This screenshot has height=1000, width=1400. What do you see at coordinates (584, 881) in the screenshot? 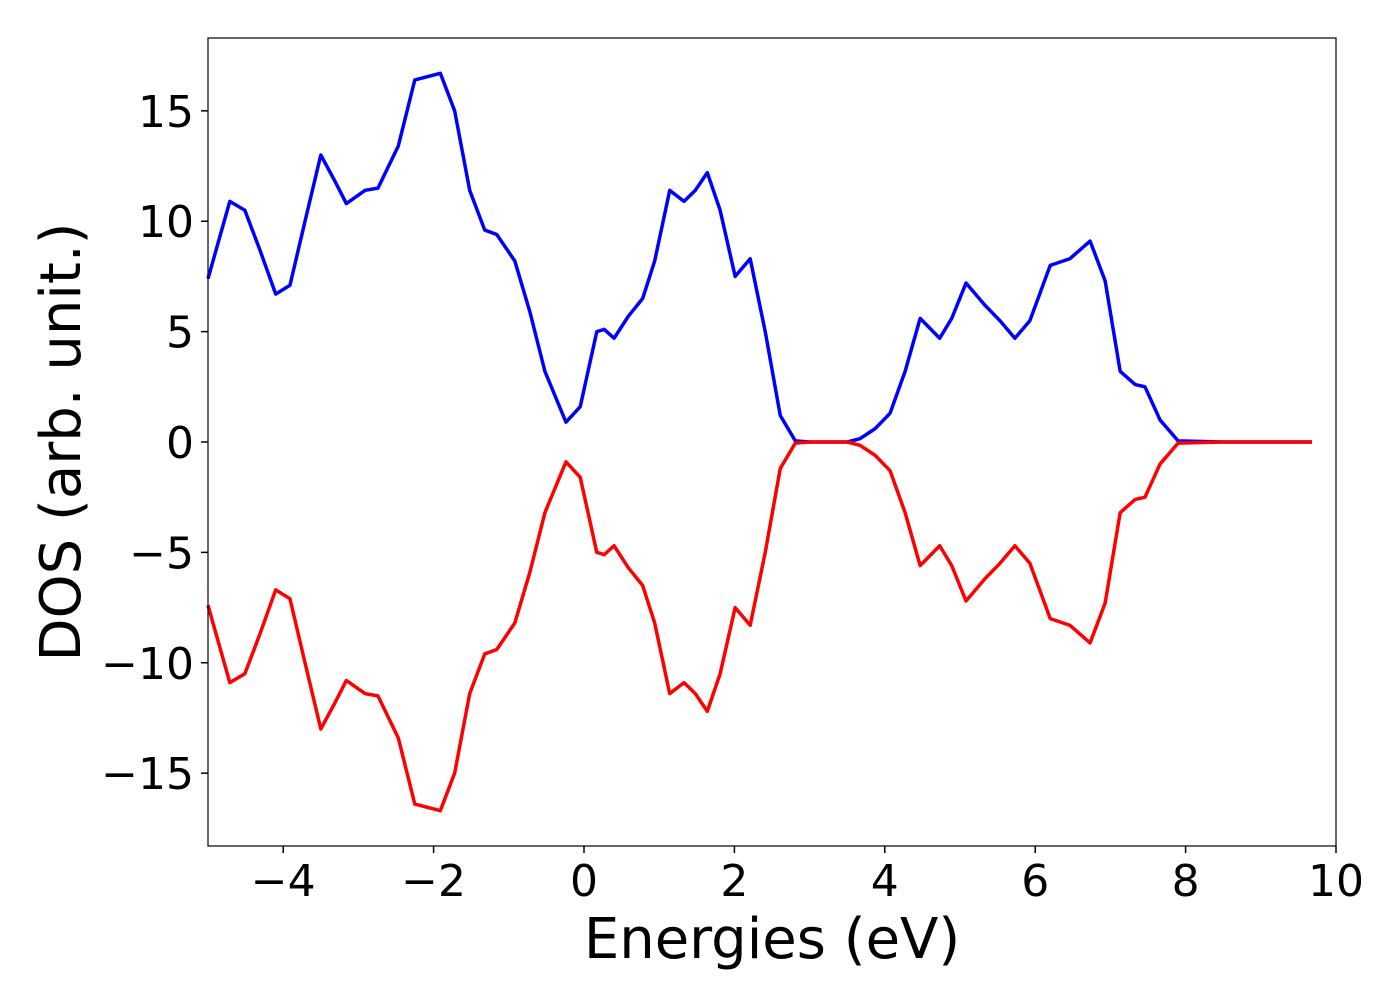
I see `x-tick-label: 0` at bounding box center [584, 881].